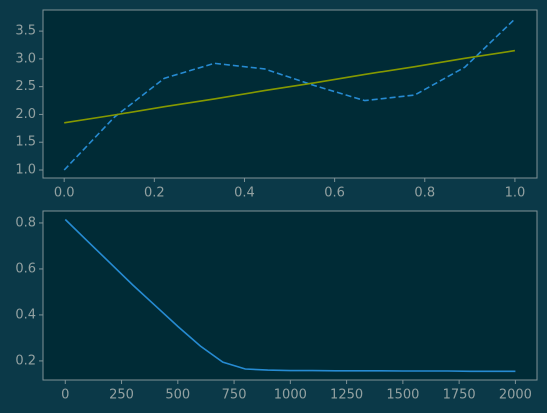 This screenshot has height=413, width=547. Describe the element at coordinates (25, 314) in the screenshot. I see `y-tick-label: 0.4` at that location.